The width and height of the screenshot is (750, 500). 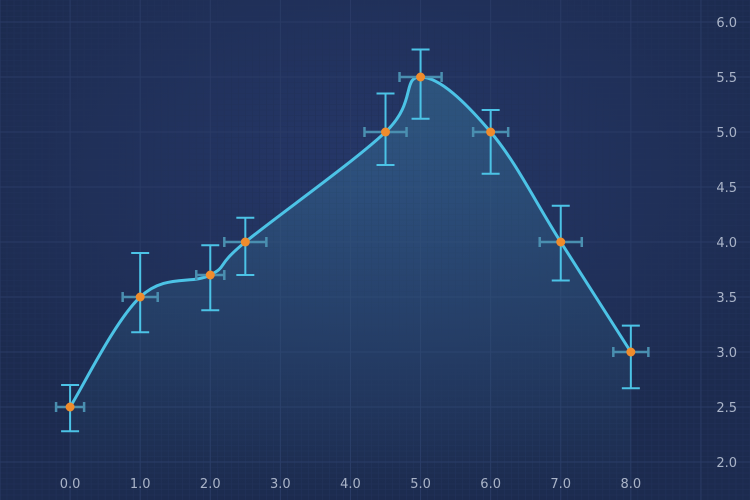 I want to click on x-tick-label: 3.0, so click(x=280, y=484).